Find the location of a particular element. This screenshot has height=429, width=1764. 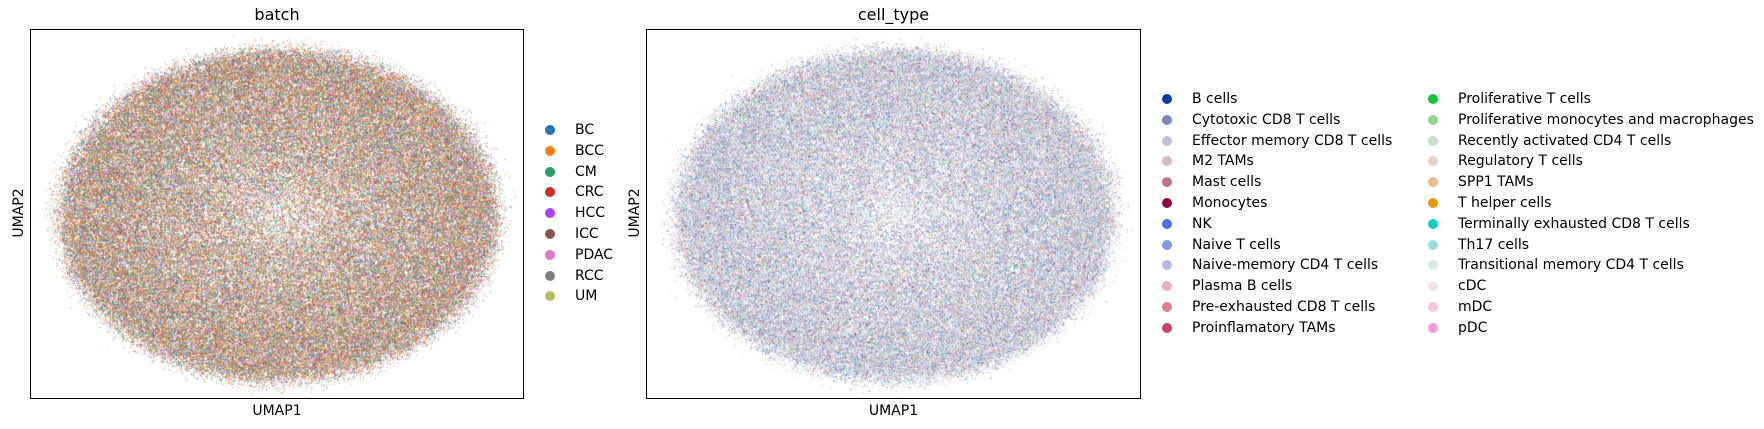

legend-label: Regulatory T cells is located at coordinates (1520, 161).